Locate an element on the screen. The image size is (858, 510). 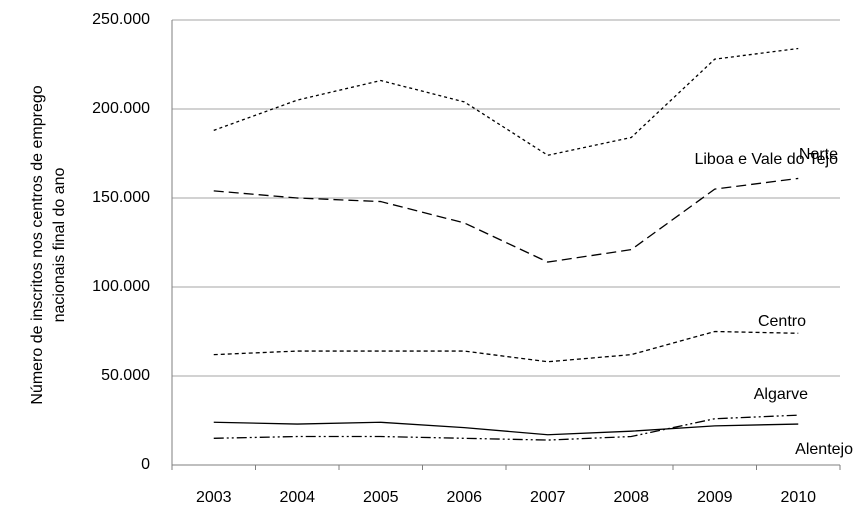
series-label: Centro is located at coordinates (782, 321).